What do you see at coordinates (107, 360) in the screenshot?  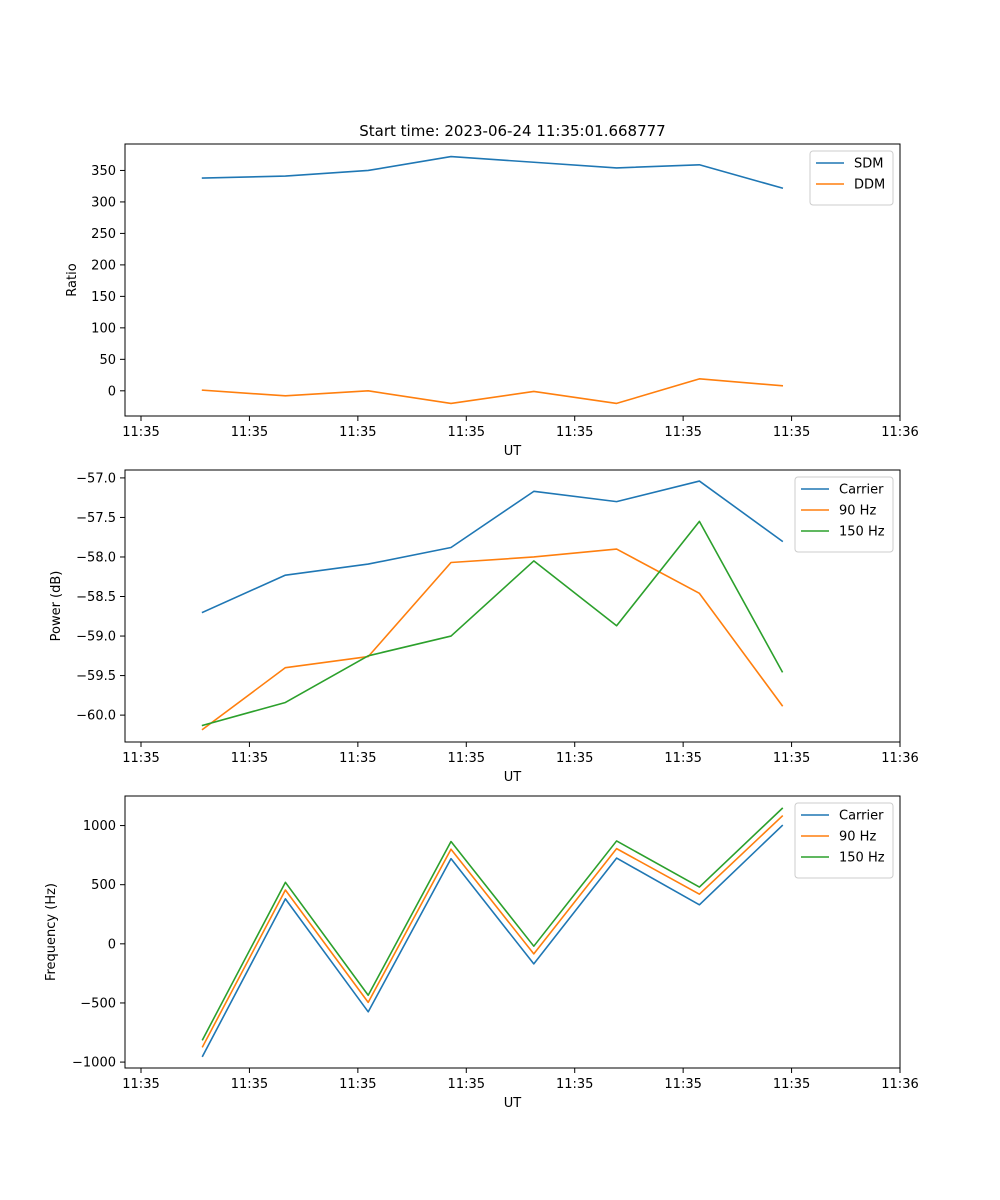 I see `y-tick-label: 50` at bounding box center [107, 360].